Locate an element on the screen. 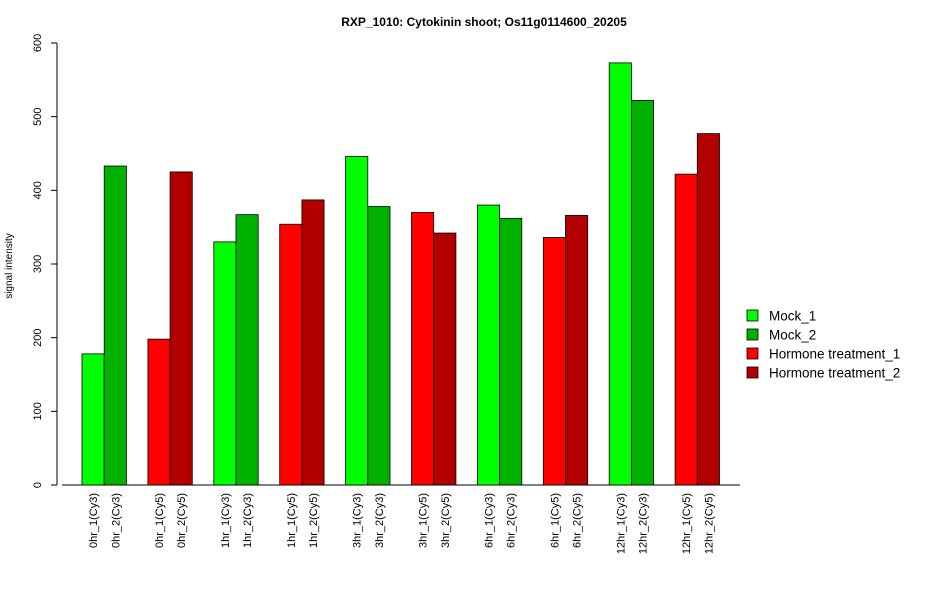  legend-label: Mock_2 is located at coordinates (792, 335).